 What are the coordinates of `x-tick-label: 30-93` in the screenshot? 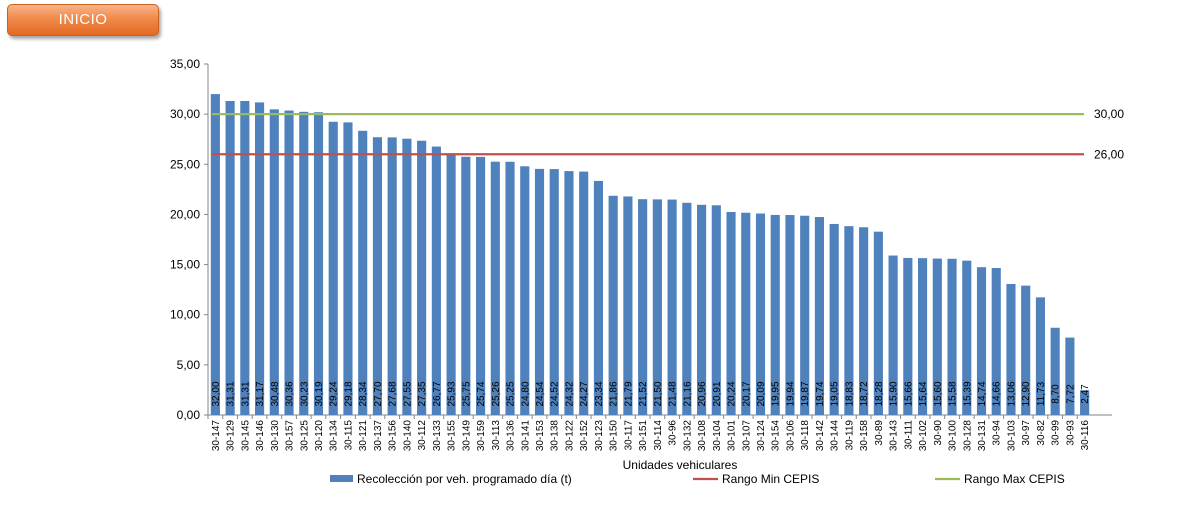 It's located at (1070, 433).